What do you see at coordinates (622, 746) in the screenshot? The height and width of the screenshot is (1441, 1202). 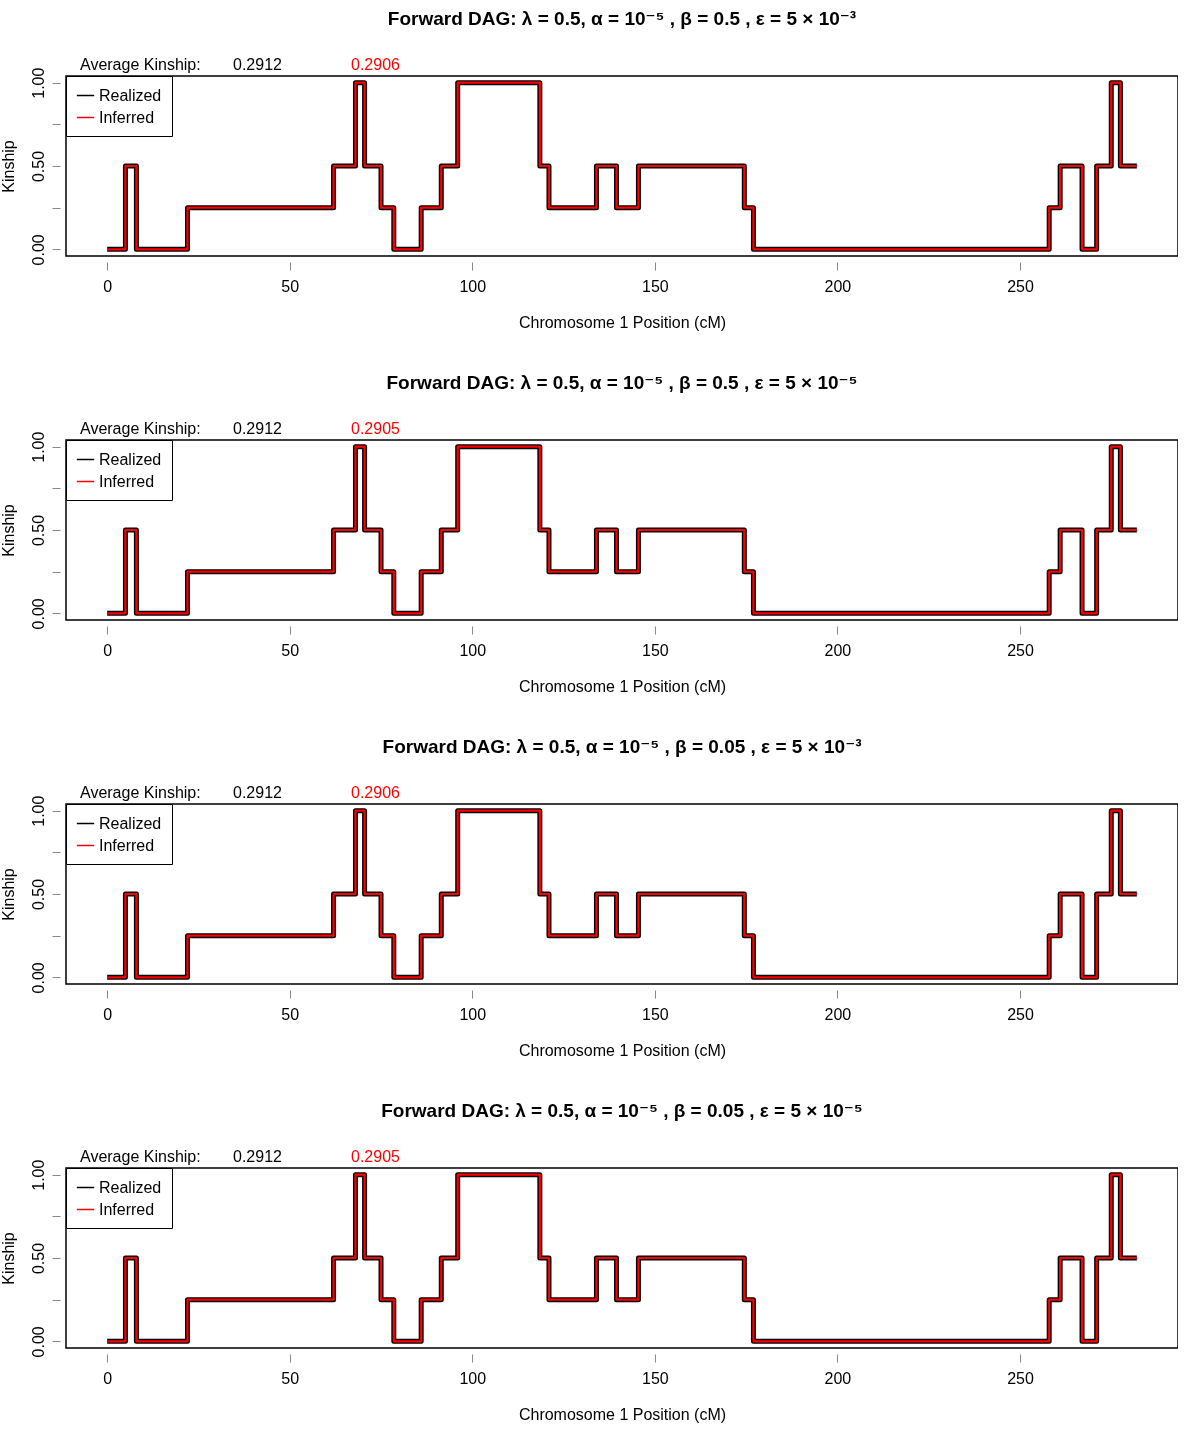 I see `chart-title: Forward DAG: λ = 0.5, α = 10⁻⁵ , β = 0.05 , ε = 5 × 10⁻³` at bounding box center [622, 746].